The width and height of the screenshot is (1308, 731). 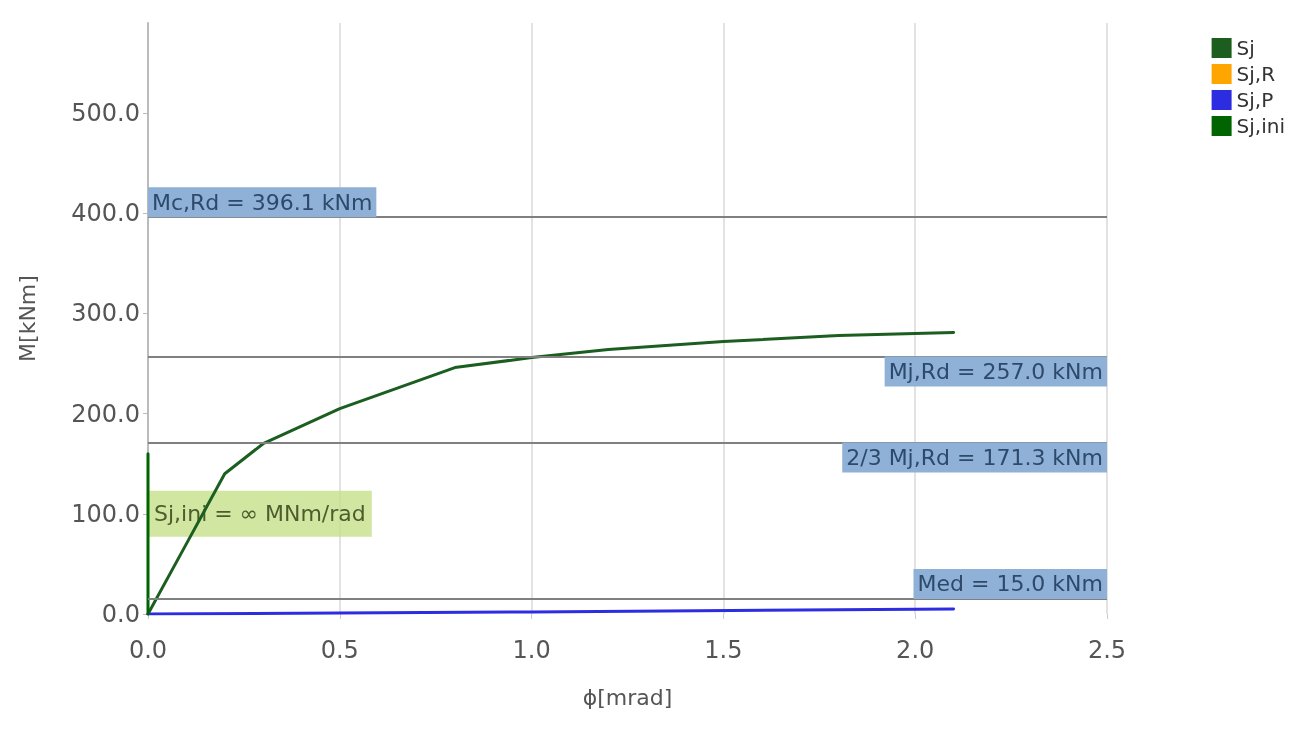 What do you see at coordinates (105, 513) in the screenshot?
I see `y-tick-label: 100.0` at bounding box center [105, 513].